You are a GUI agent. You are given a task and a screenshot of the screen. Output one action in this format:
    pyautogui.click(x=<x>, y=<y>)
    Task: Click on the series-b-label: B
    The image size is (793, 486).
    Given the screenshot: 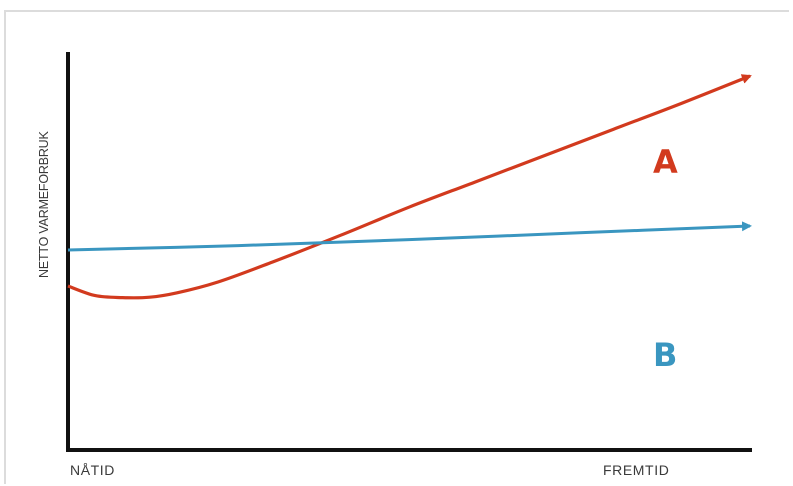 What is the action you would take?
    pyautogui.click(x=665, y=355)
    